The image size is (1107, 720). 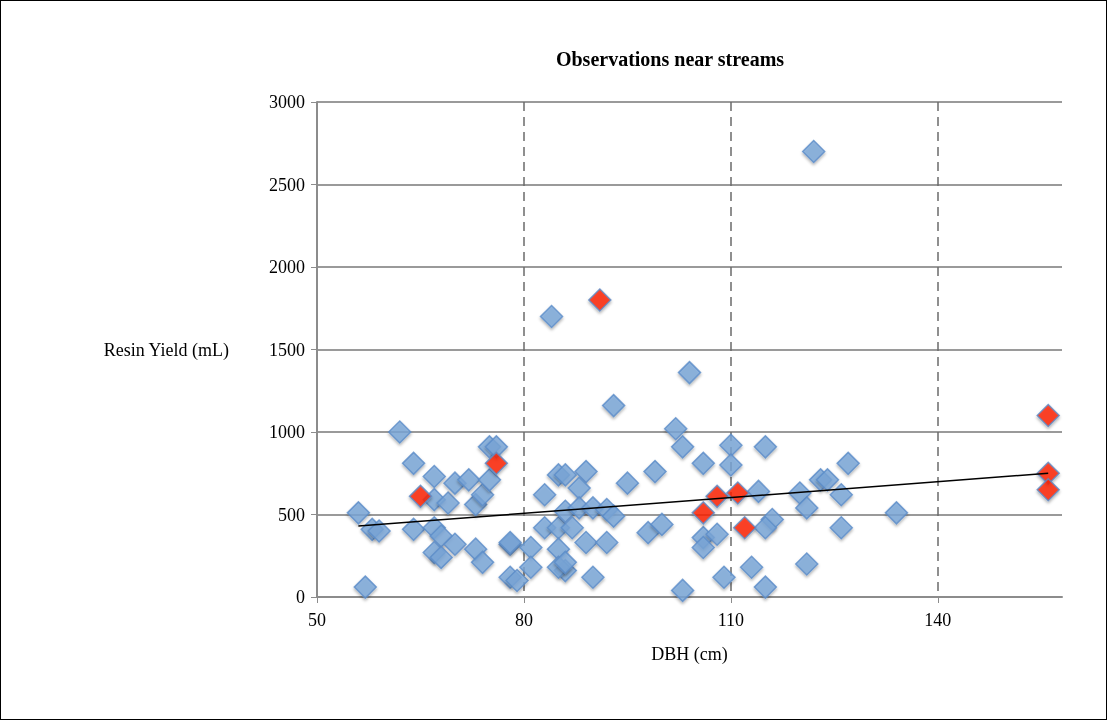 I want to click on y-tick-label: 1500, so click(x=287, y=349).